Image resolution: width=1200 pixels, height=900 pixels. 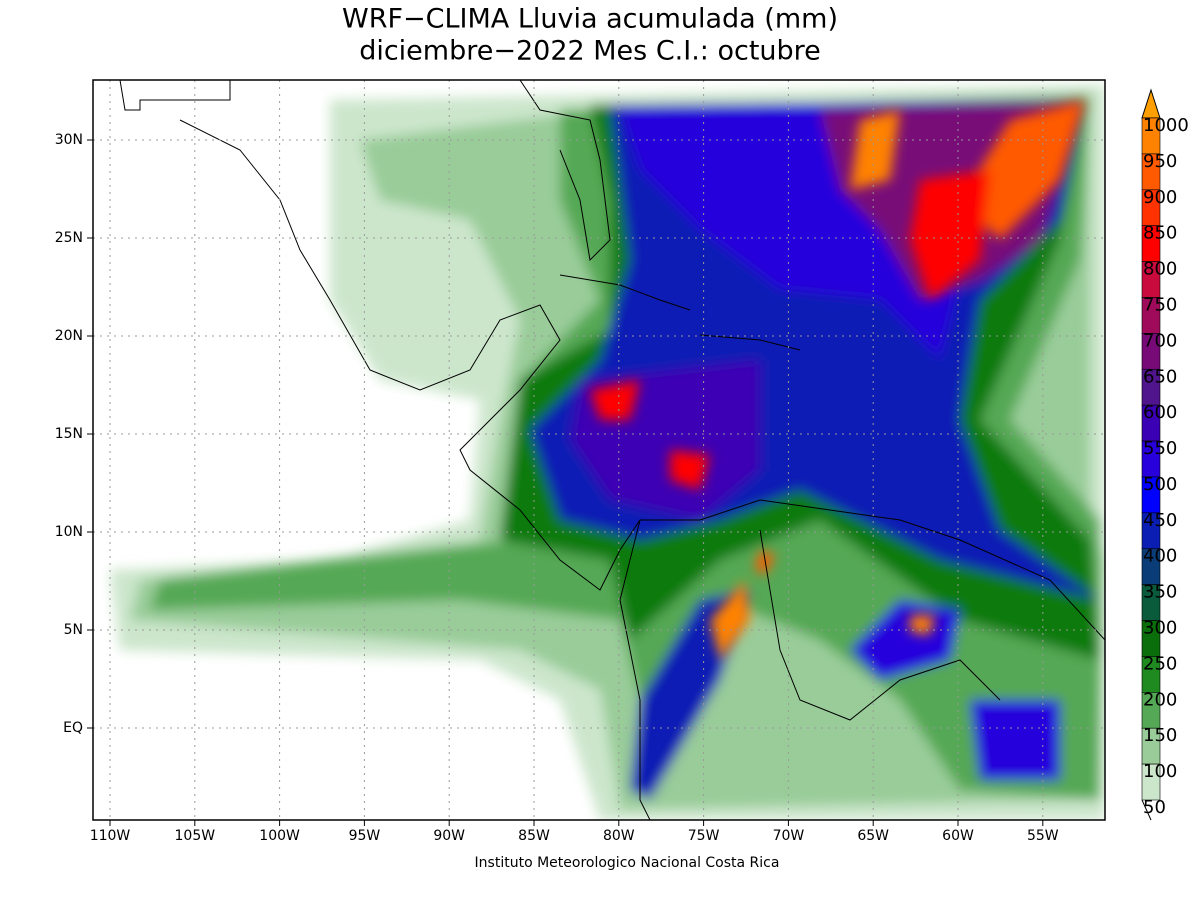 What do you see at coordinates (1160, 161) in the screenshot?
I see `colorbar-label: 950` at bounding box center [1160, 161].